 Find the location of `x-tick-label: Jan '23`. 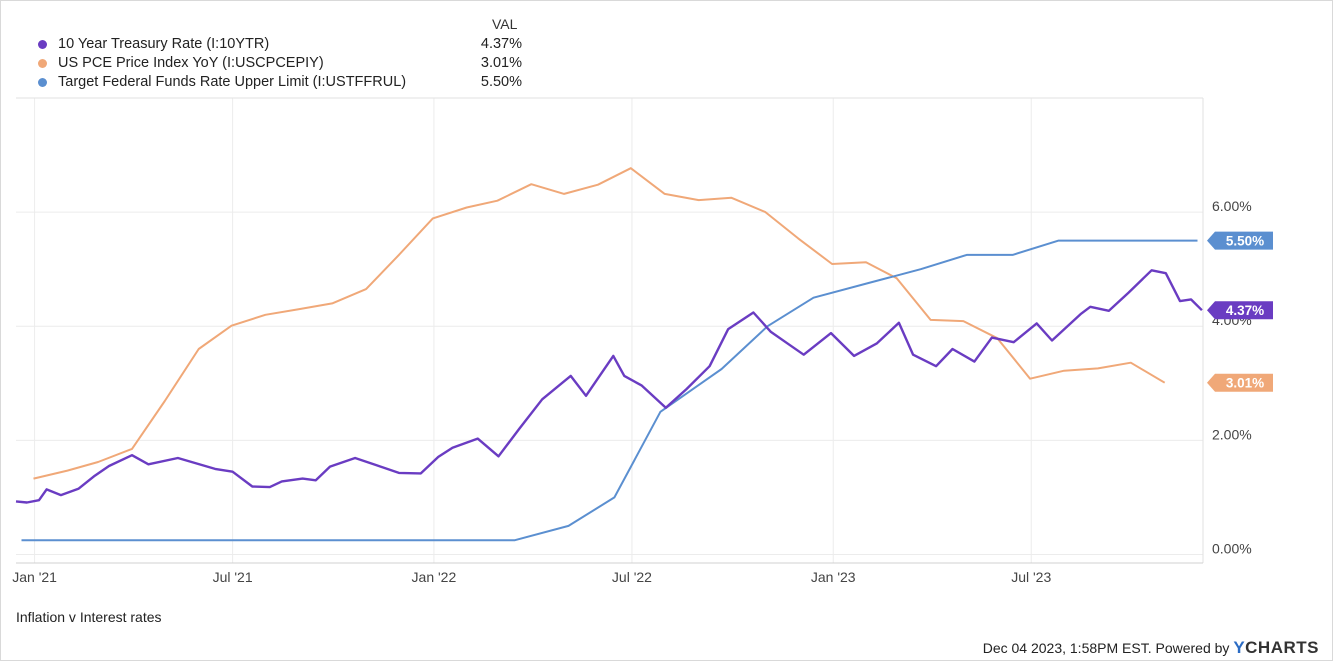

x-tick-label: Jan '23 is located at coordinates (833, 577).